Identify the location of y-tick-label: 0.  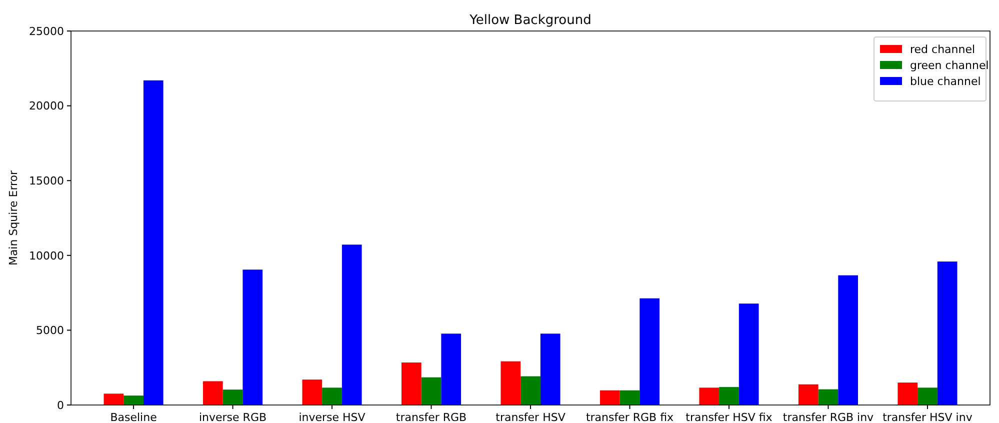
(60, 405).